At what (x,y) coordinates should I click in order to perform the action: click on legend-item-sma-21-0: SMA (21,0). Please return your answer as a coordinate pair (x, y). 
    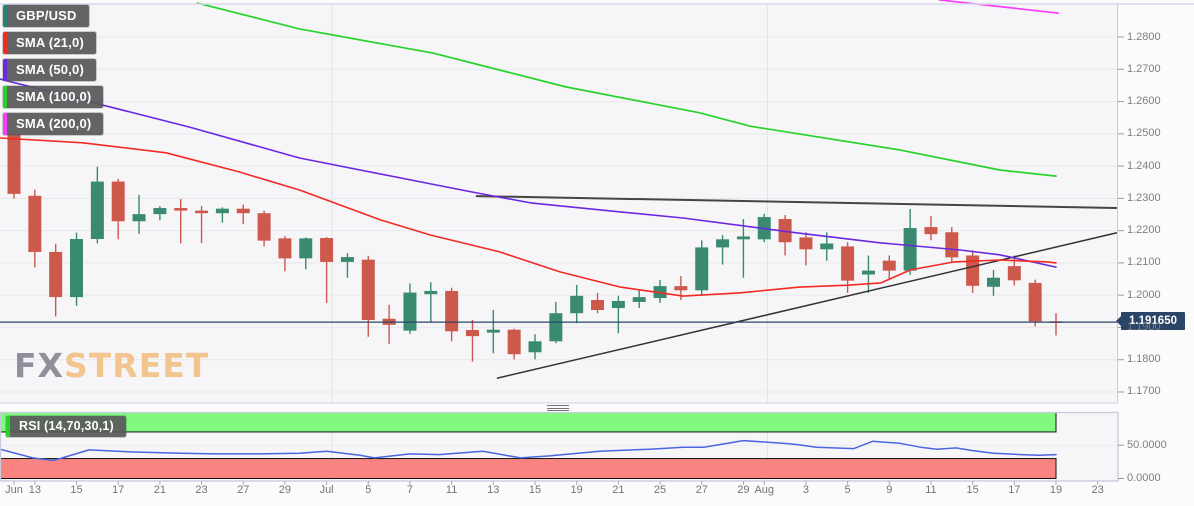
    Looking at the image, I should click on (49, 43).